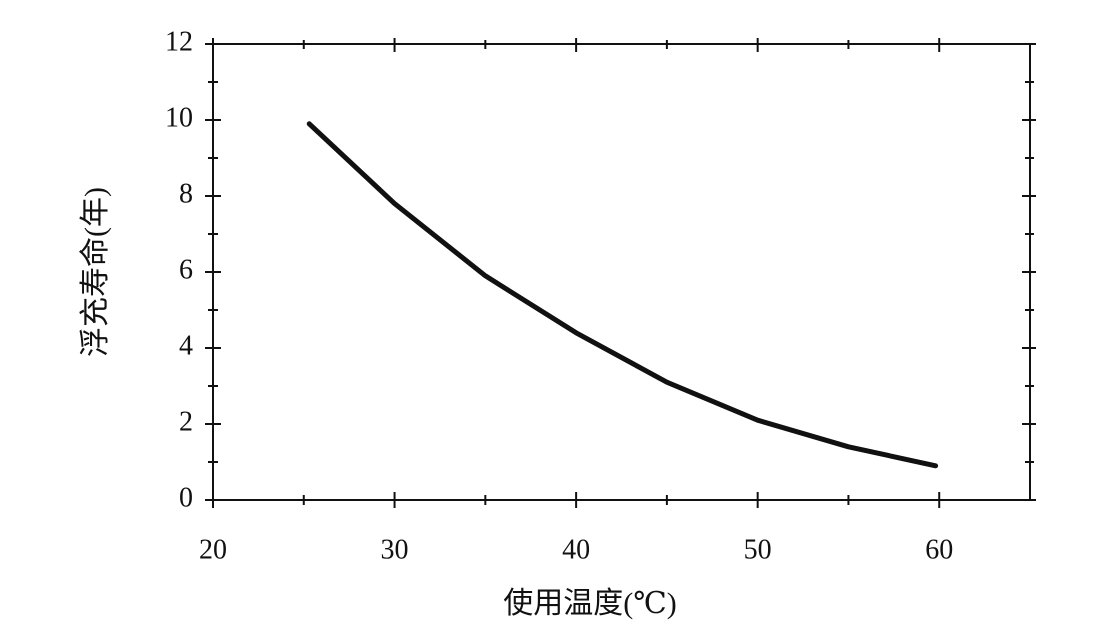 The width and height of the screenshot is (1116, 640). What do you see at coordinates (186, 497) in the screenshot?
I see `y-tick-label: 0` at bounding box center [186, 497].